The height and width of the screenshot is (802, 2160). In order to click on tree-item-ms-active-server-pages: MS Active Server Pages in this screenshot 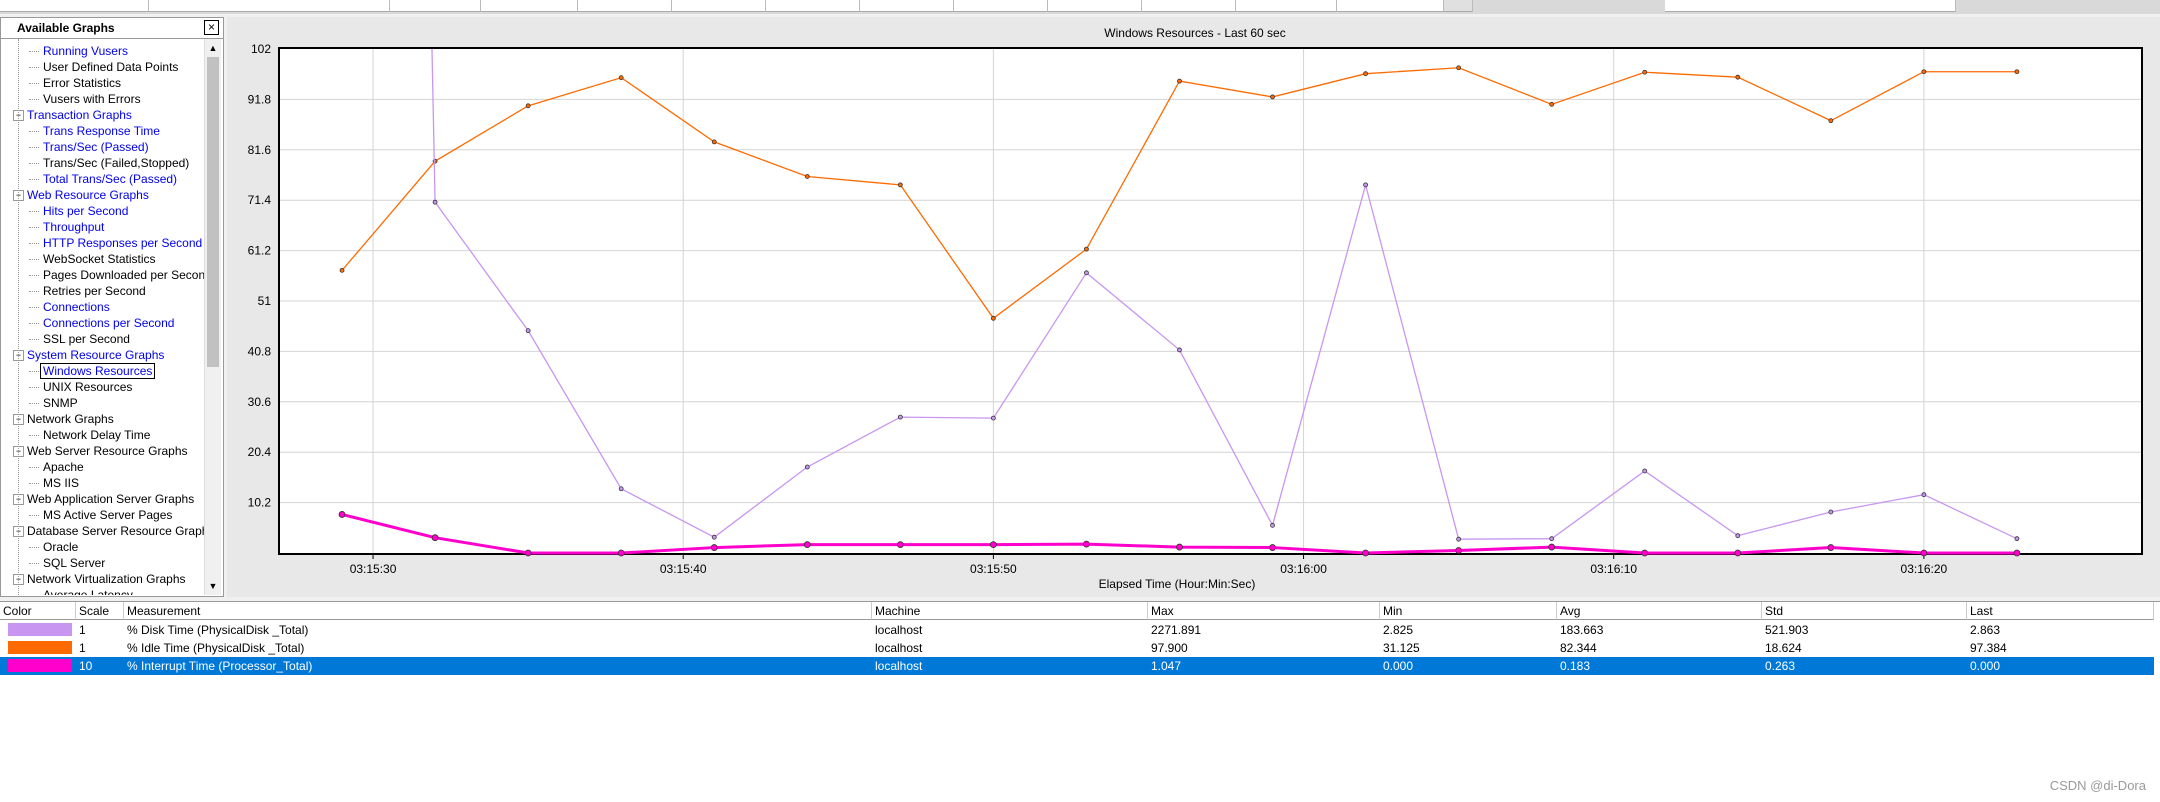, I will do `click(108, 515)`.